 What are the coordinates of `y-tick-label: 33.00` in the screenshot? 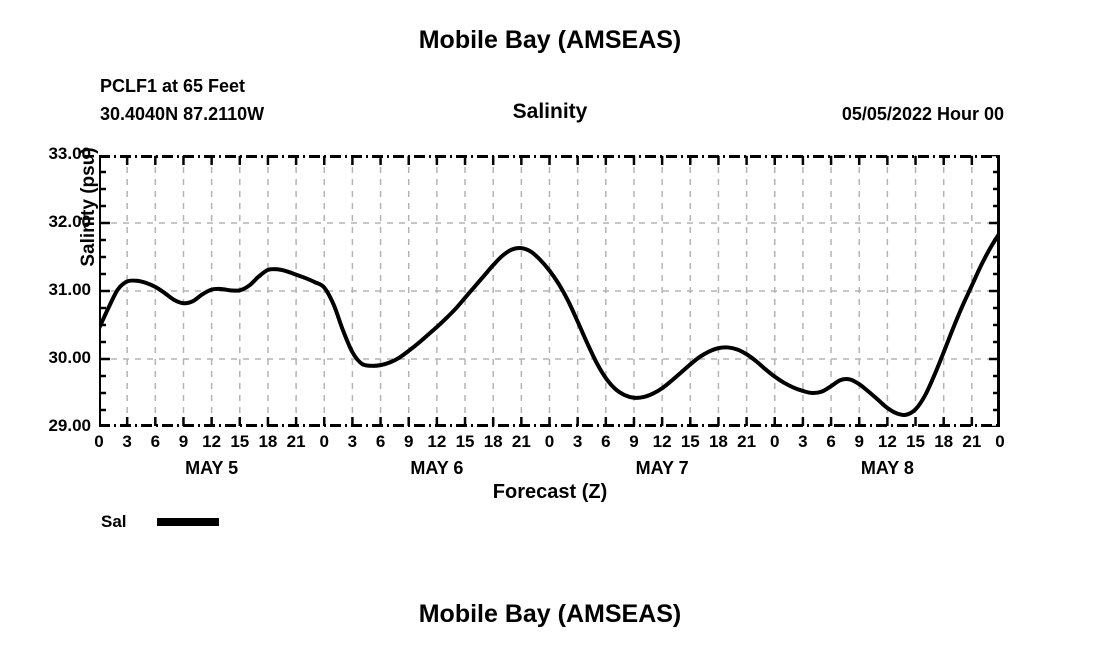 It's located at (69, 153).